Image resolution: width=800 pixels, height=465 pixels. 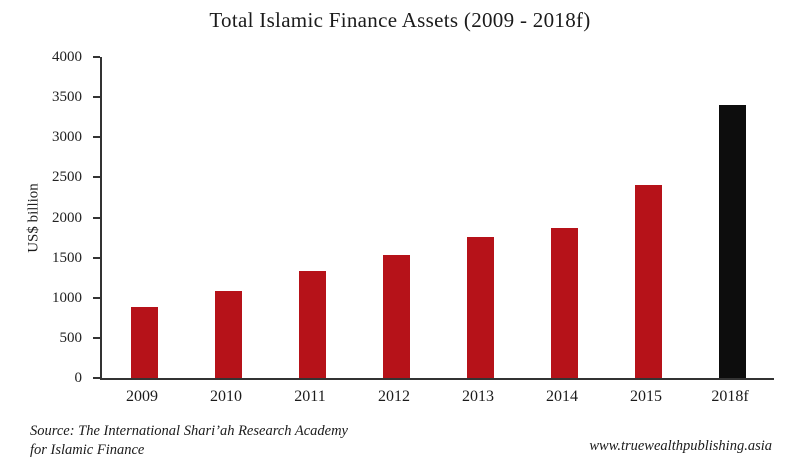 What do you see at coordinates (144, 342) in the screenshot?
I see `bar-2009` at bounding box center [144, 342].